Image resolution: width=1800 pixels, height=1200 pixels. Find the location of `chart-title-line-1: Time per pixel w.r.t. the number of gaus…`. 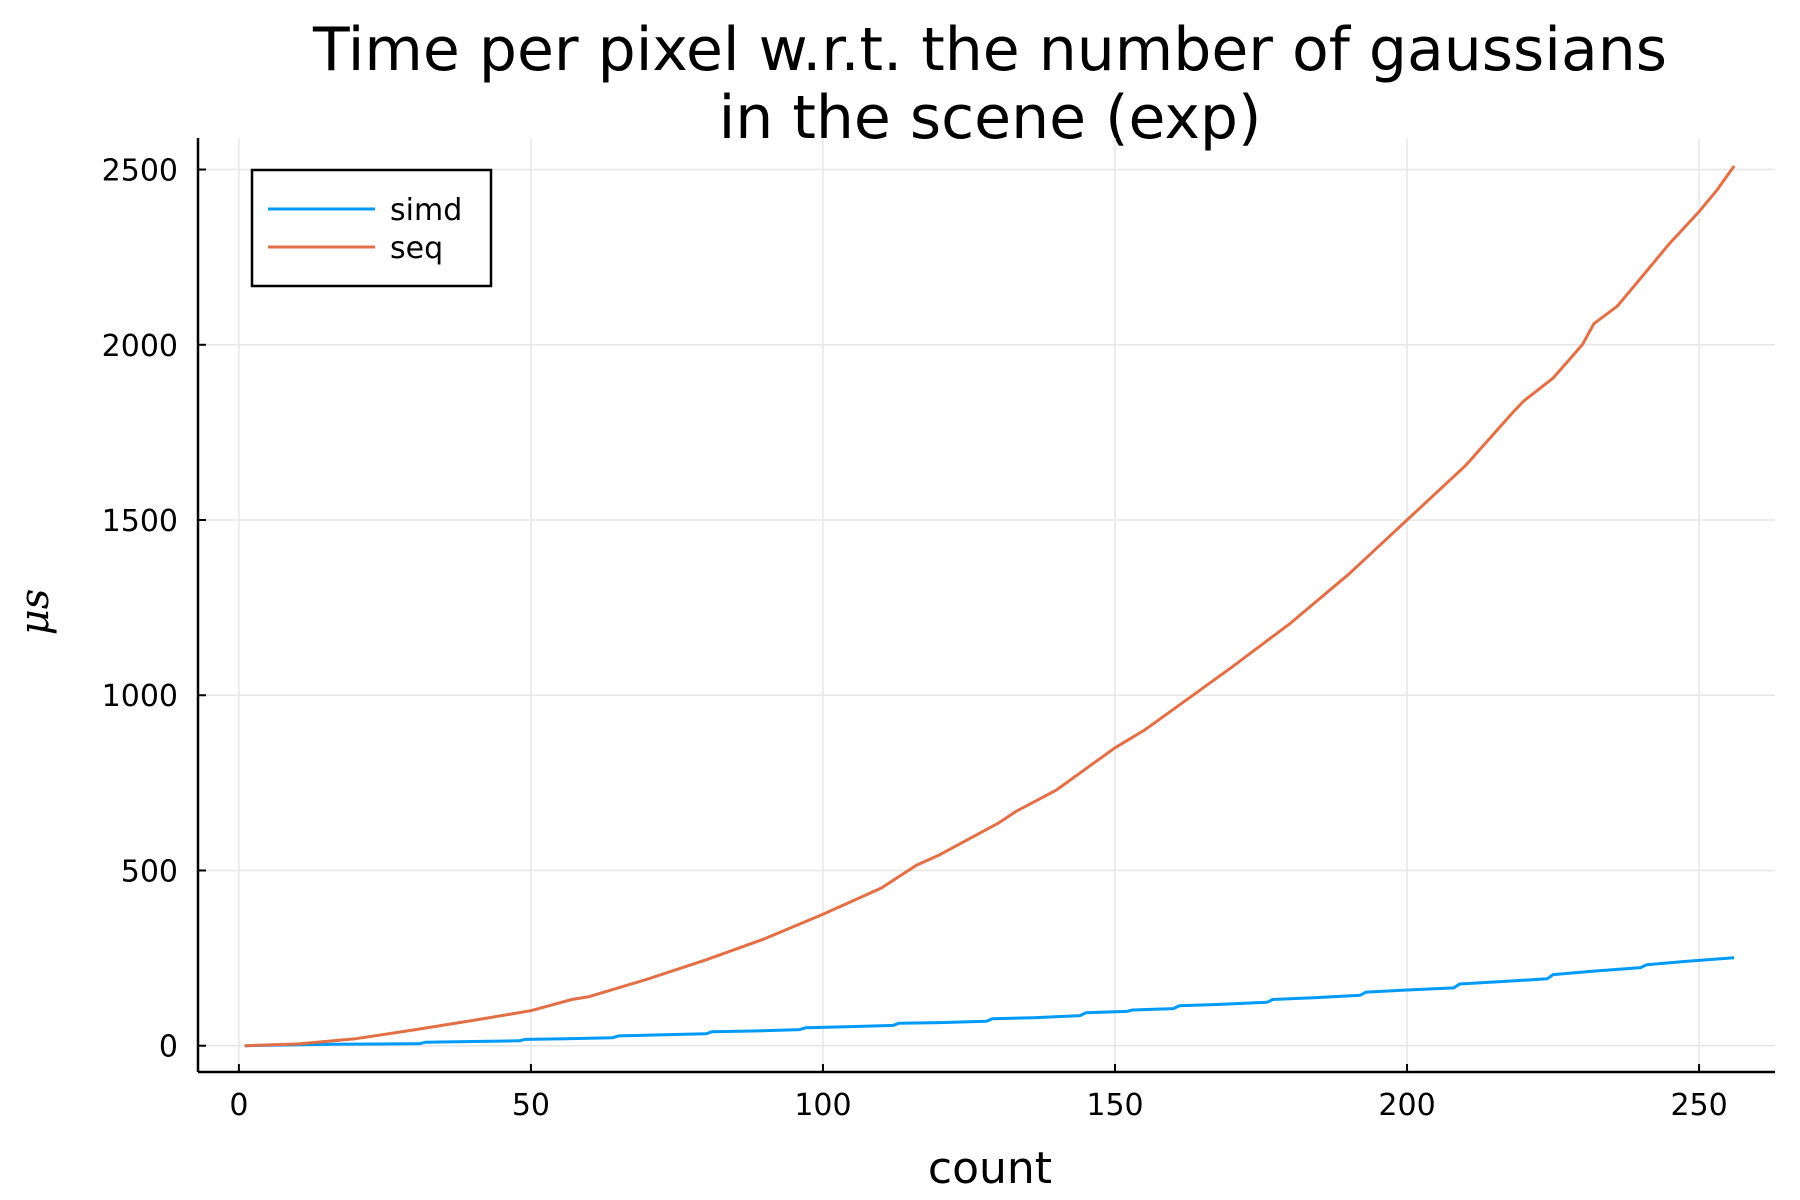

chart-title-line-1: Time per pixel w.r.t. the number of gaus… is located at coordinates (989, 50).